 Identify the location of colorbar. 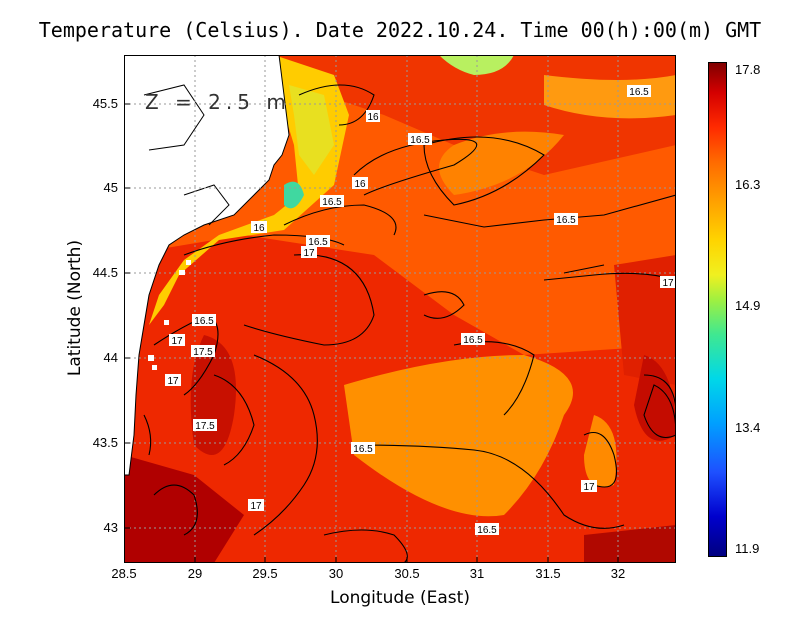
(717, 309).